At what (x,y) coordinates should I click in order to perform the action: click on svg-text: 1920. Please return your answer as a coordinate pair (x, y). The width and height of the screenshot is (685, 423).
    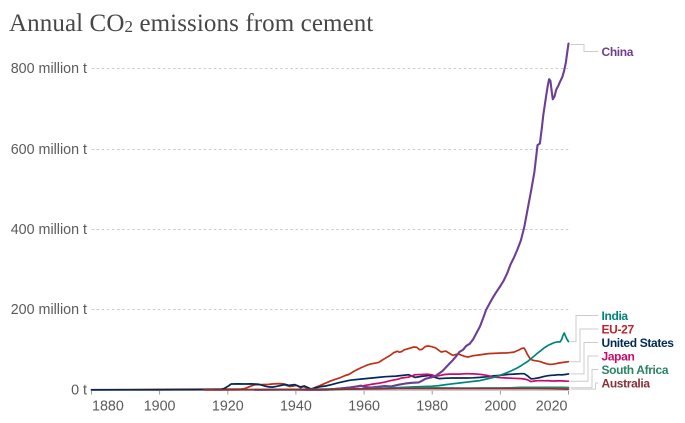
    Looking at the image, I should click on (228, 407).